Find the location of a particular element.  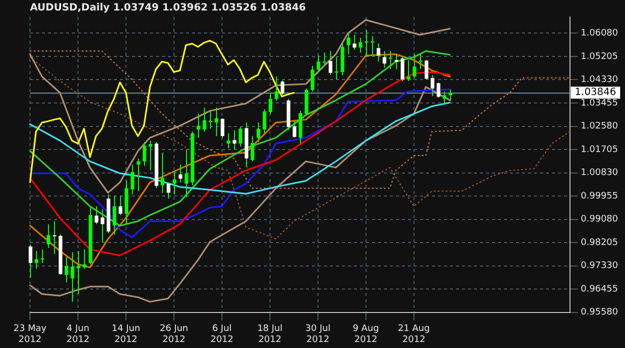

y-tick-label: 1.04330 is located at coordinates (599, 80).